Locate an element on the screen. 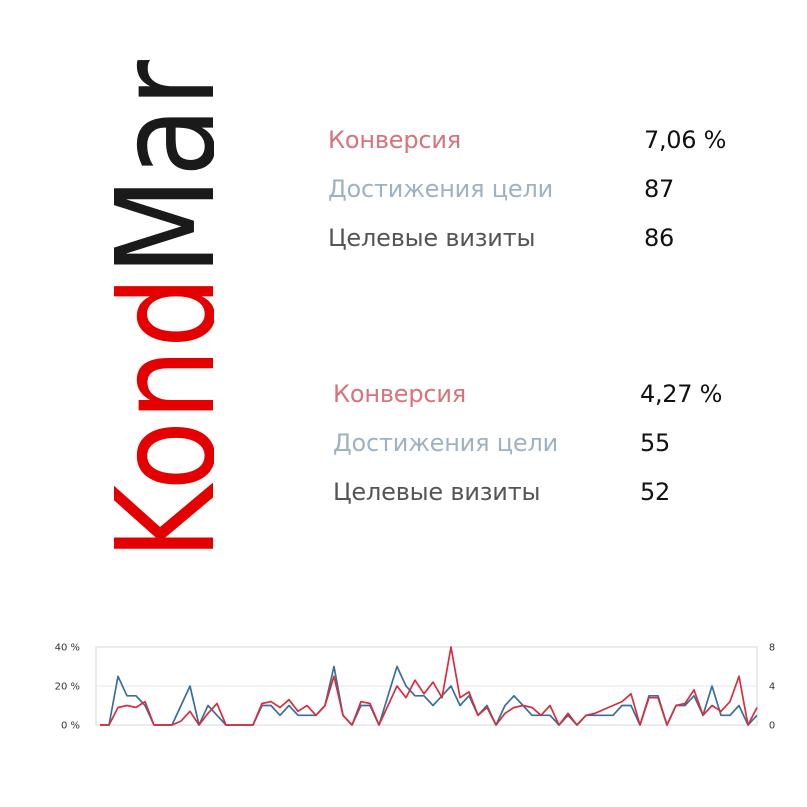  y-right-tick-label: 8 is located at coordinates (772, 648).